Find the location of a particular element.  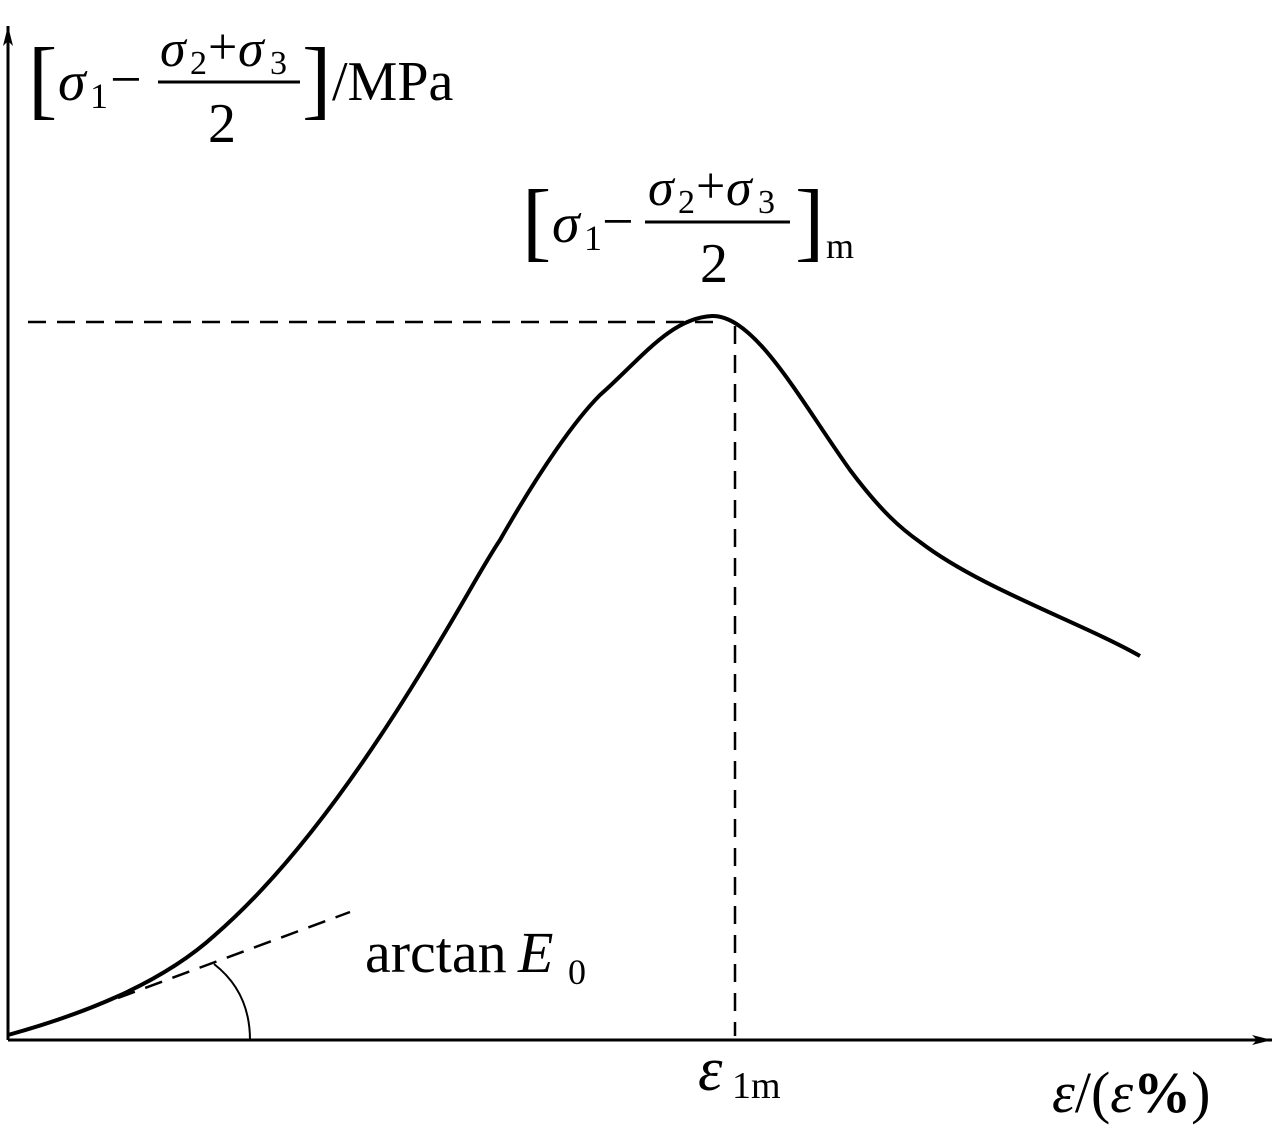

x-axis-label: ε/(ε%) is located at coordinates (1131, 1092).